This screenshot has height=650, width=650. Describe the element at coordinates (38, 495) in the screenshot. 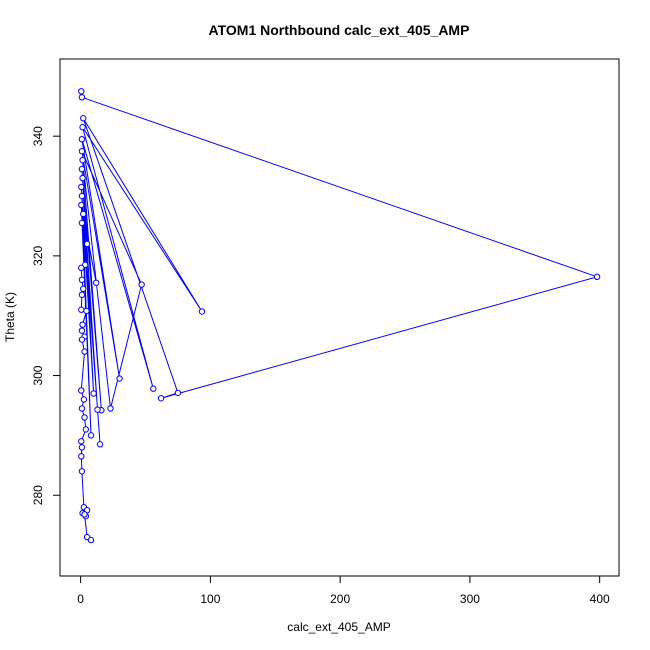

I see `y-tick-label: 280` at that location.